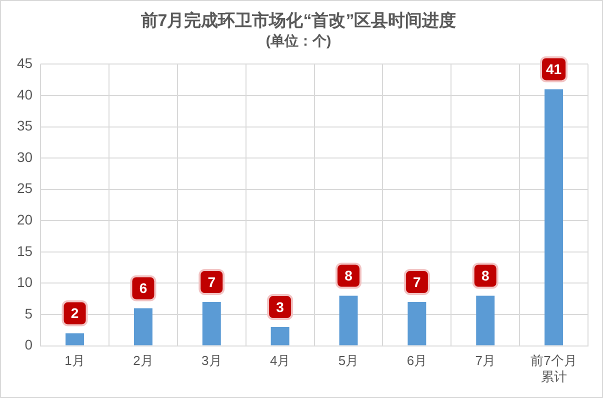  What do you see at coordinates (417, 360) in the screenshot?
I see `x-tick-label: 6月` at bounding box center [417, 360].